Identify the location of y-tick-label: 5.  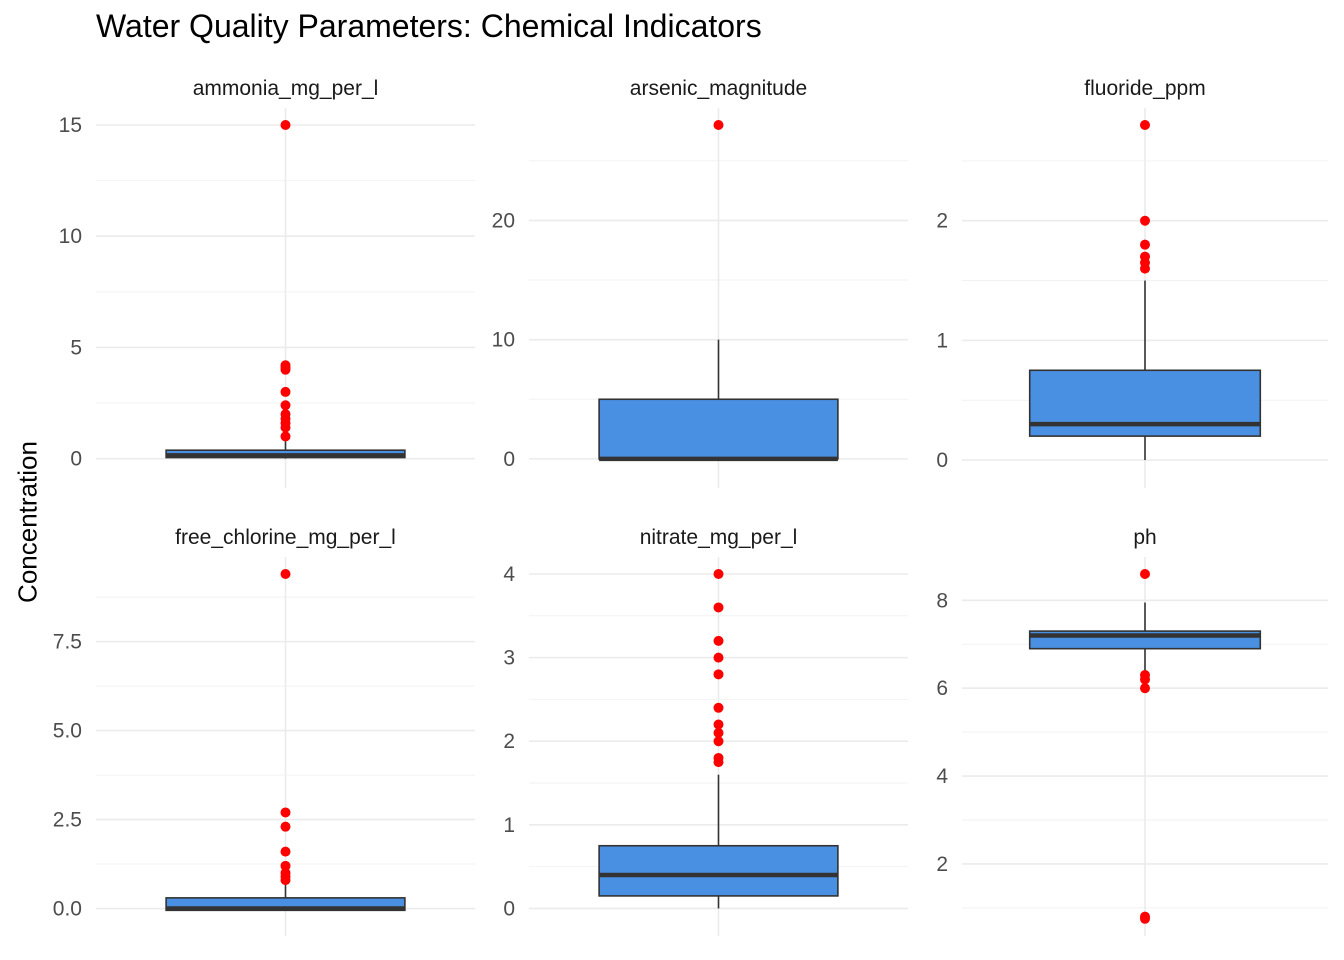
(76, 347).